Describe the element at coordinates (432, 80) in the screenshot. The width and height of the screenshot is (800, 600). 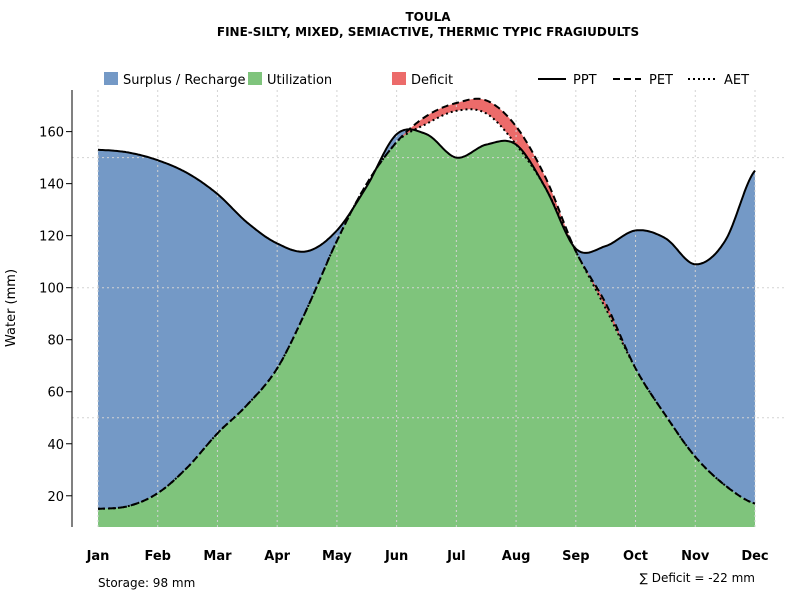
I see `legend-label-deficit: Deficit` at that location.